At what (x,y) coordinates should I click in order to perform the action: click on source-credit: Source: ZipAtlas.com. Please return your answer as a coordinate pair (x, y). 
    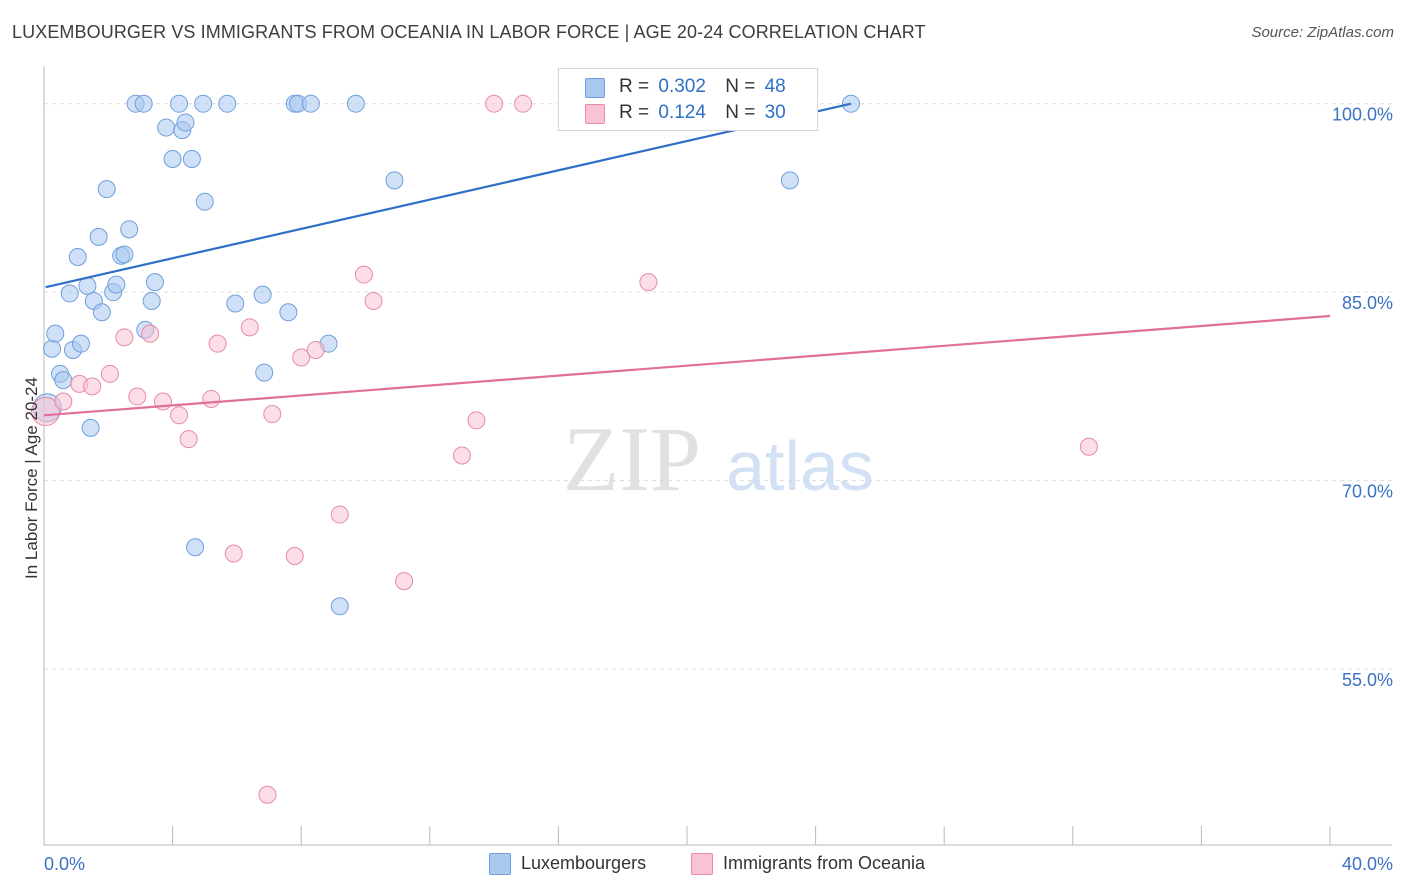
    Looking at the image, I should click on (1322, 32).